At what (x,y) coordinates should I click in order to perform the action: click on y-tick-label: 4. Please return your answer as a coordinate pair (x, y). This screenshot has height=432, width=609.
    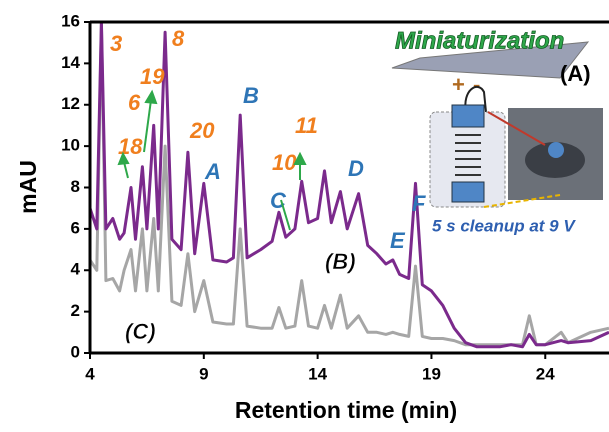
    Looking at the image, I should click on (76, 269).